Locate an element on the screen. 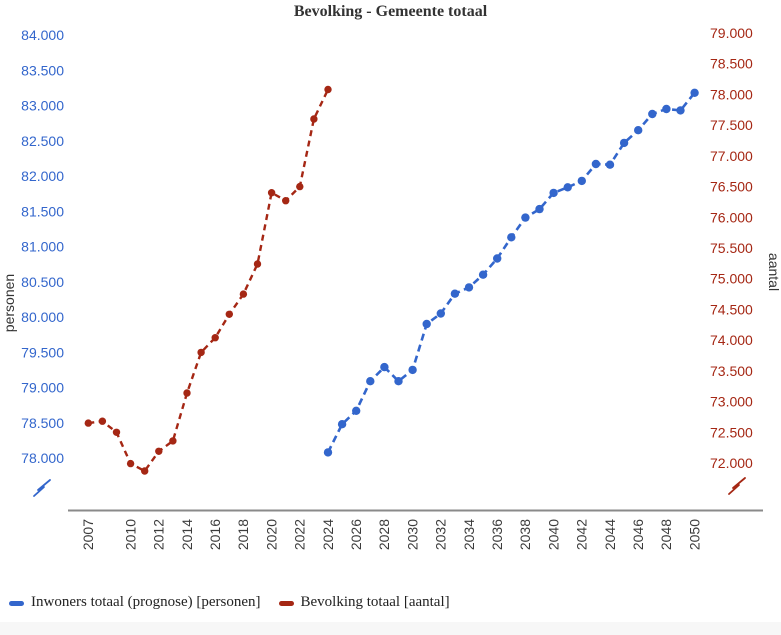 This screenshot has width=781, height=635. chart-title: Bevolking - Gemeente totaal is located at coordinates (390, 11).